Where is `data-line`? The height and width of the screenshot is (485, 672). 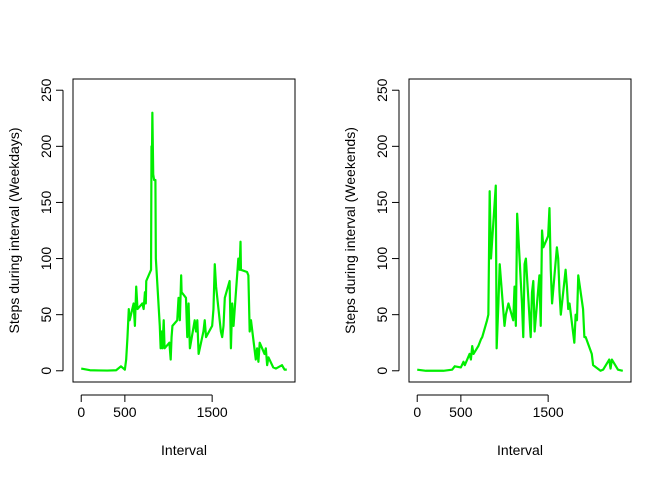
data-line is located at coordinates (520, 278).